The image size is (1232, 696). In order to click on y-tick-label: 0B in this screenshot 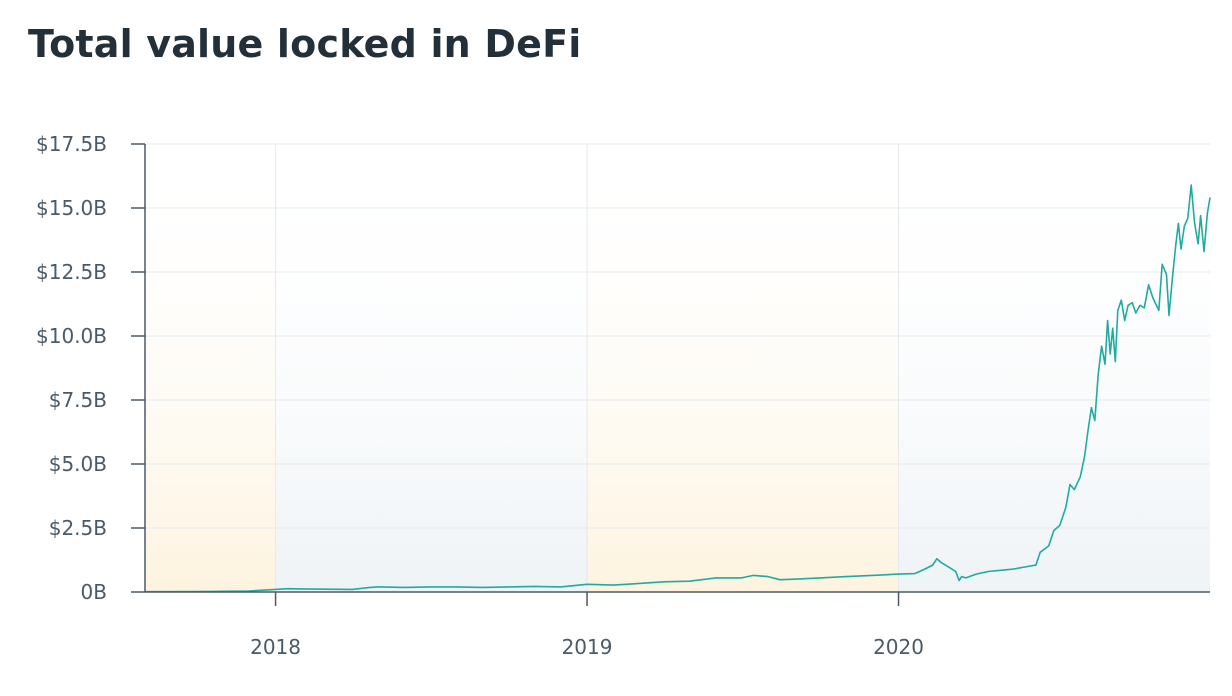, I will do `click(94, 592)`.